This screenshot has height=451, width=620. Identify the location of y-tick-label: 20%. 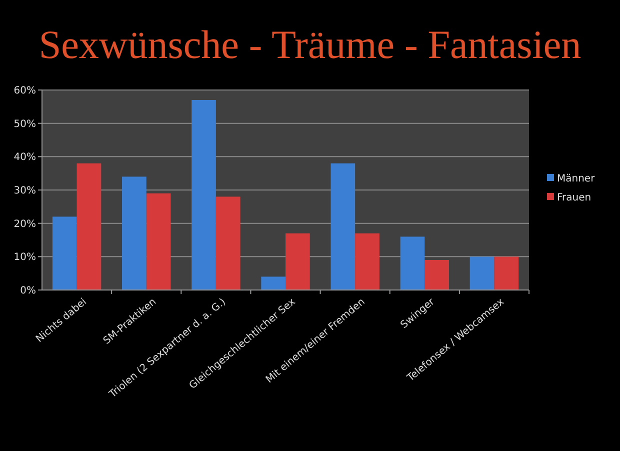
(25, 224).